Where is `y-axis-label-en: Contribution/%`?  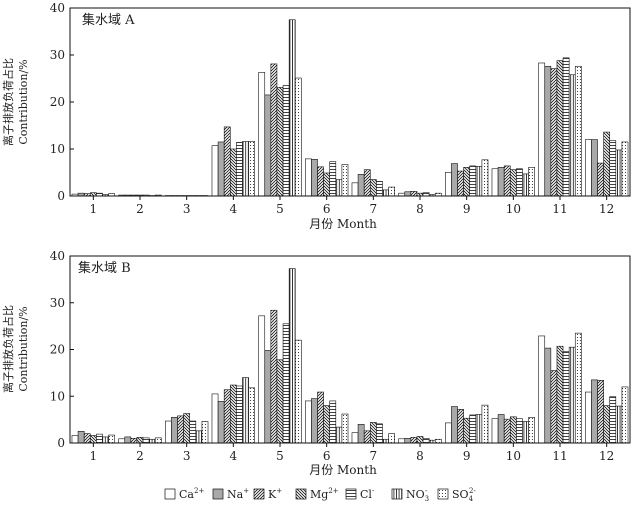
y-axis-label-en: Contribution/% is located at coordinates (23, 348).